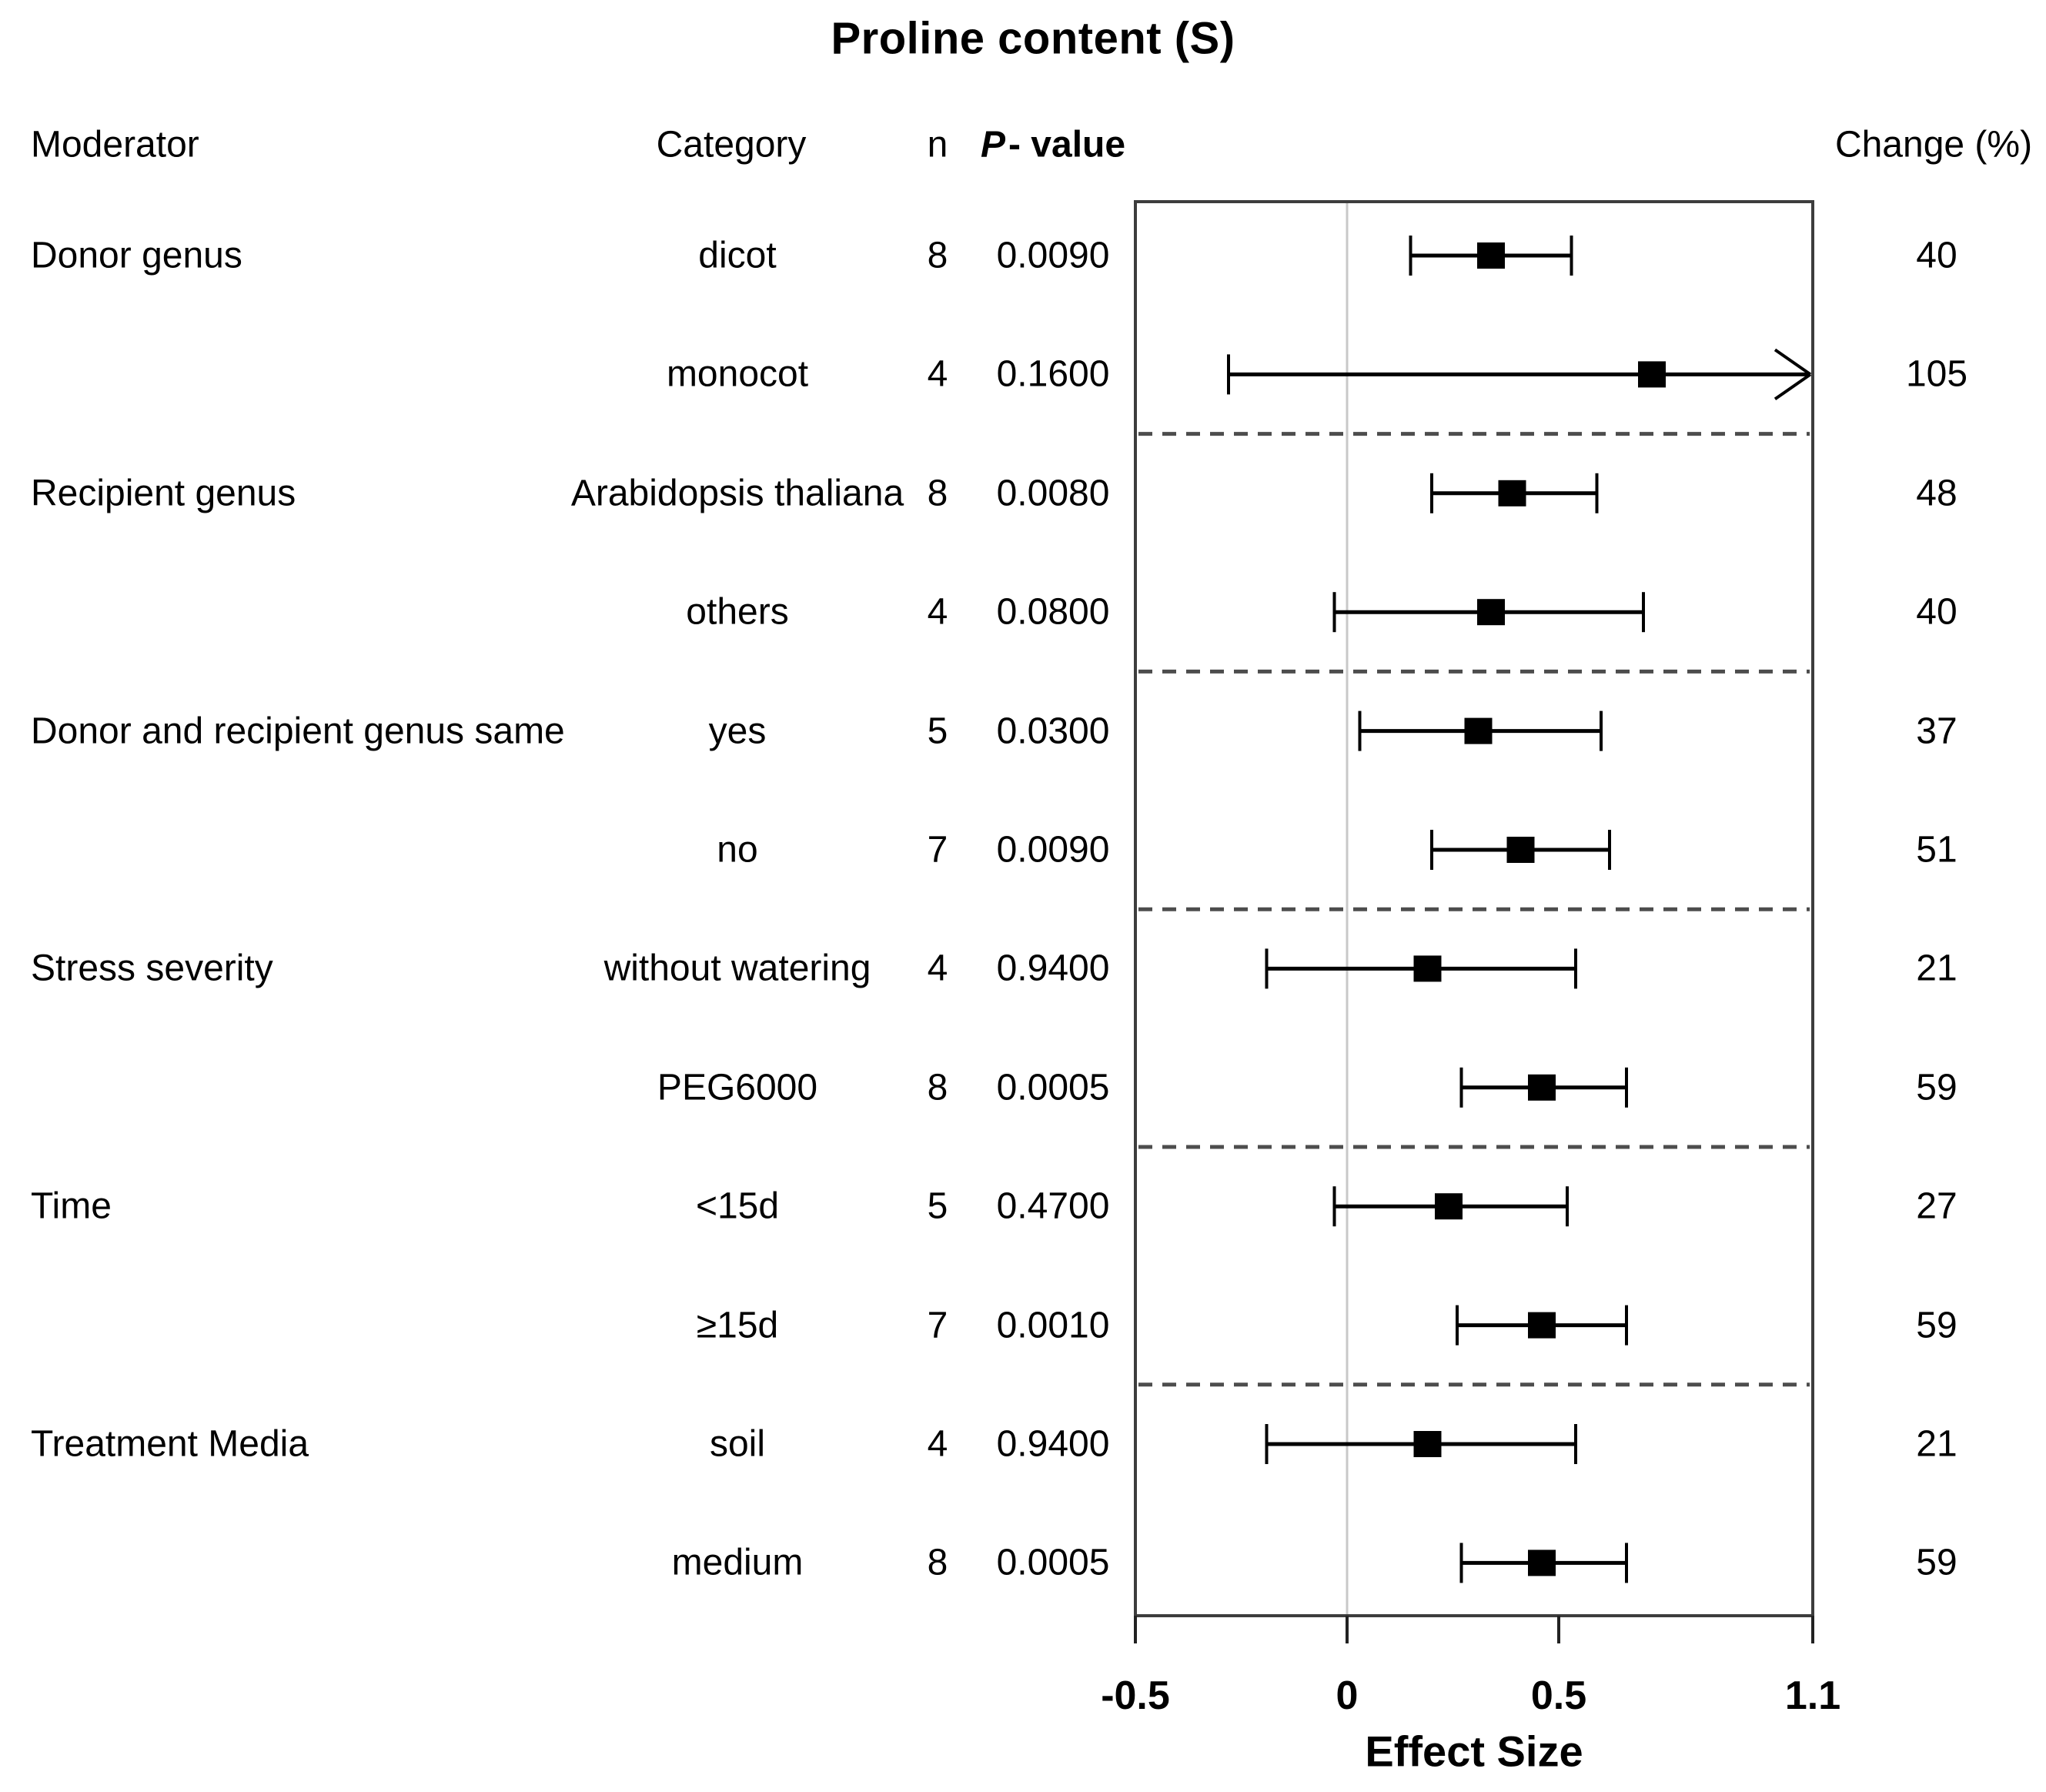 This screenshot has height=1792, width=2046. Describe the element at coordinates (737, 1562) in the screenshot. I see `category-label: medium` at that location.